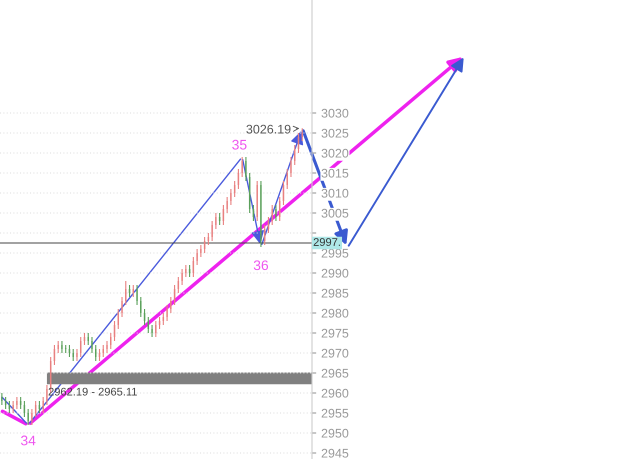 The image size is (640, 459). Describe the element at coordinates (261, 265) in the screenshot. I see `annotation: 36` at that location.